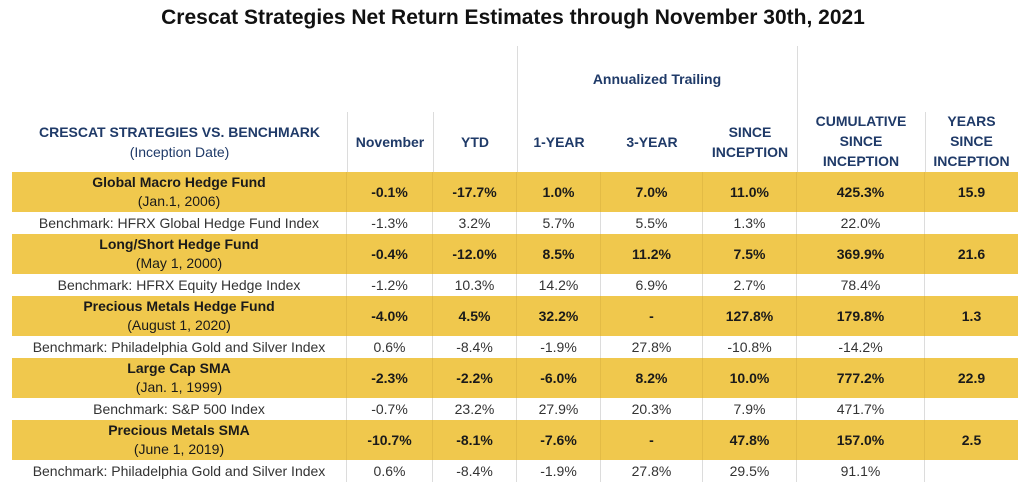 This screenshot has height=493, width=1026. I want to click on benchmark-november-value: -0.7%, so click(390, 409).